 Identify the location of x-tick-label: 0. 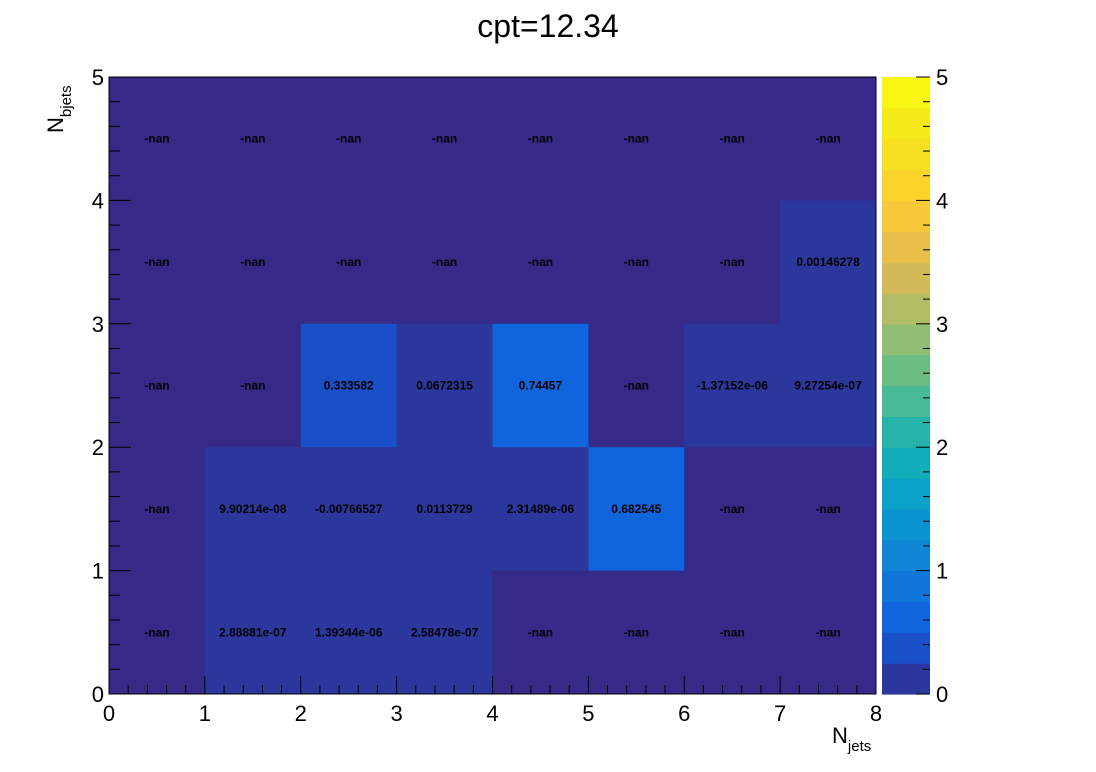
(109, 713).